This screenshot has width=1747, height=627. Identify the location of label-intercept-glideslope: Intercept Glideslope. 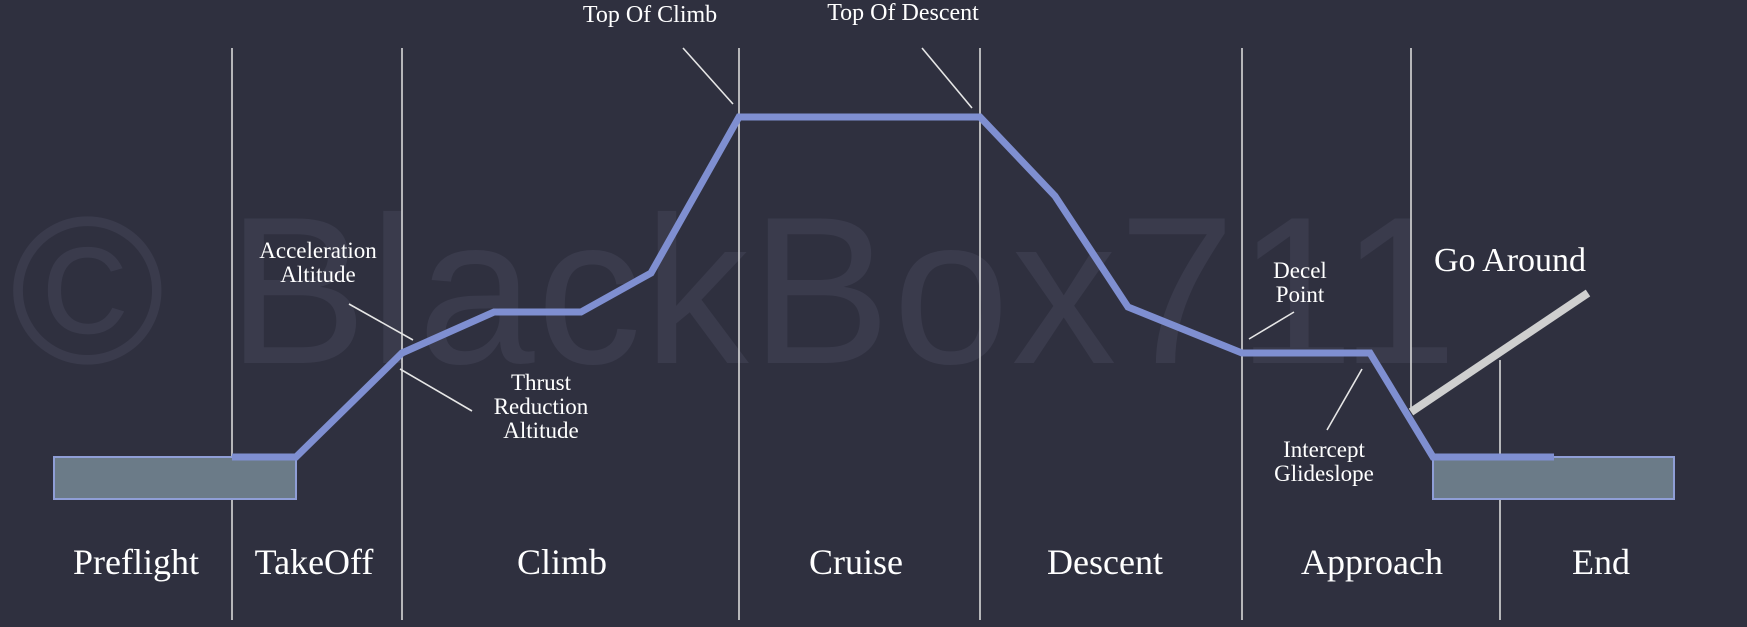
(1324, 462).